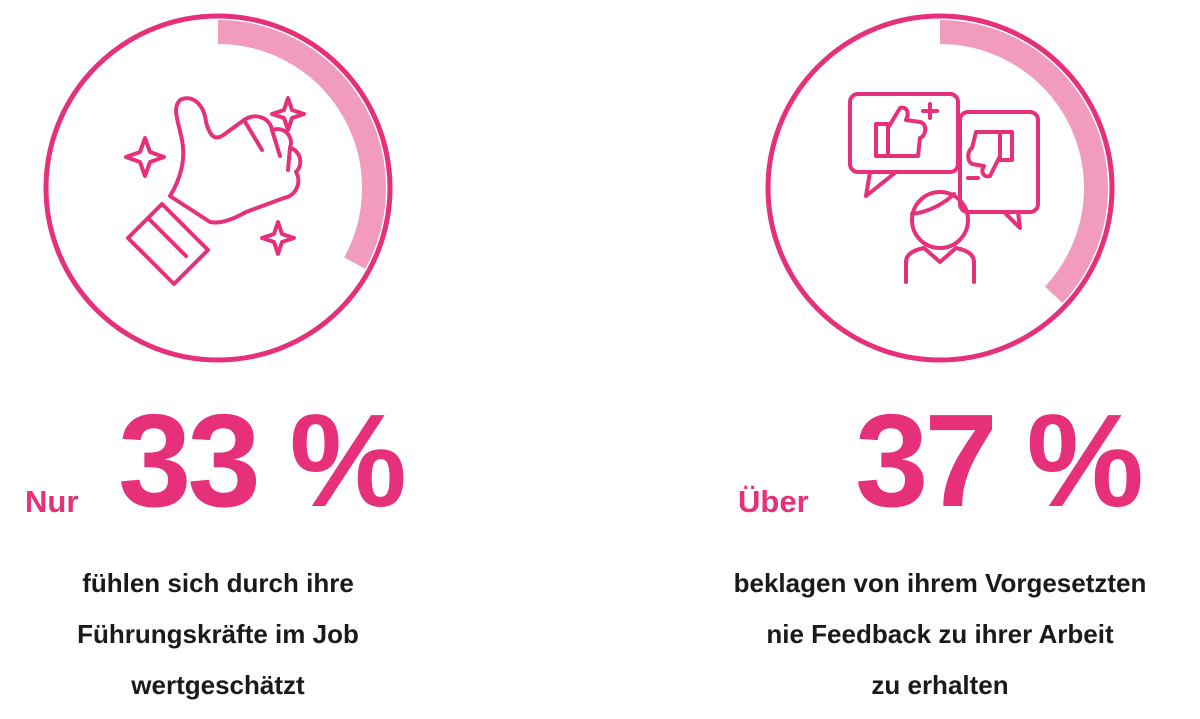  I want to click on percentage: 37 %, so click(997, 460).